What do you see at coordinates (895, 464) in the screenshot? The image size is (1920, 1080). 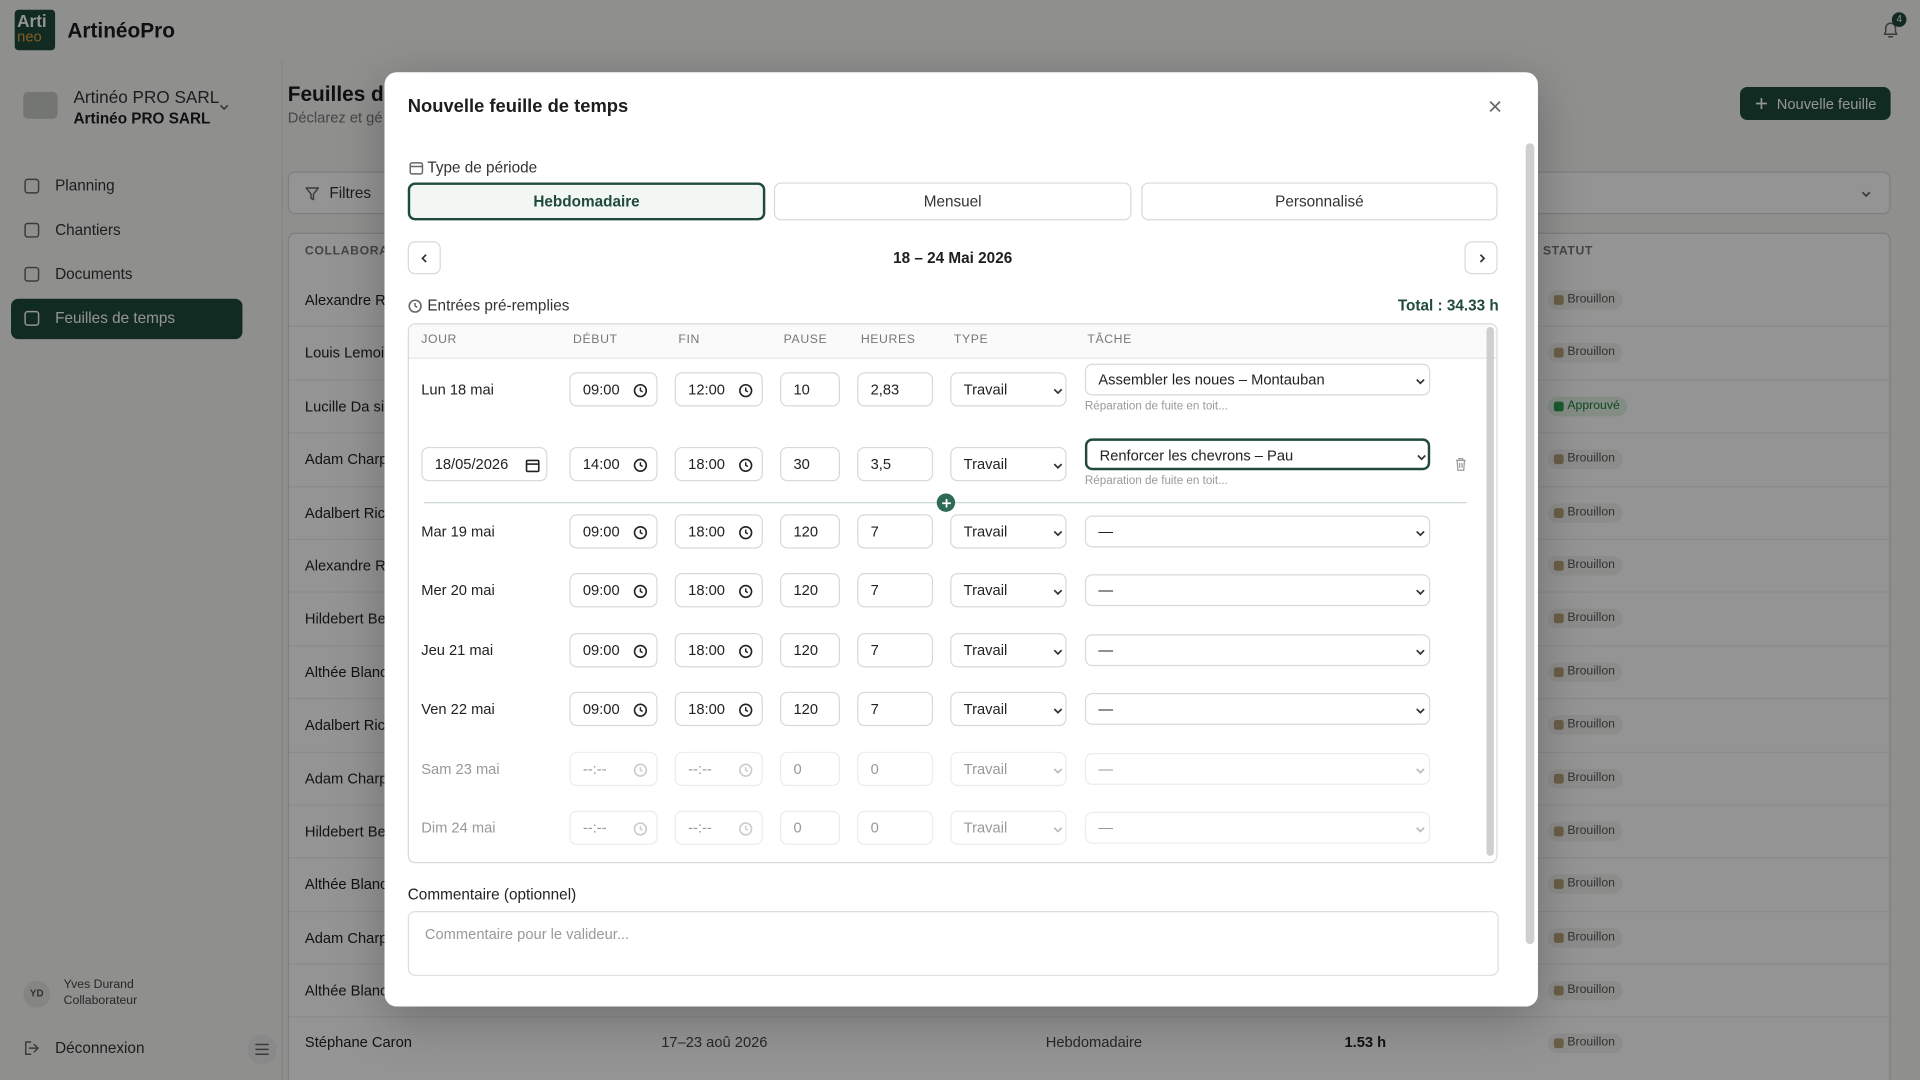 I see `hours-input: 3,5` at bounding box center [895, 464].